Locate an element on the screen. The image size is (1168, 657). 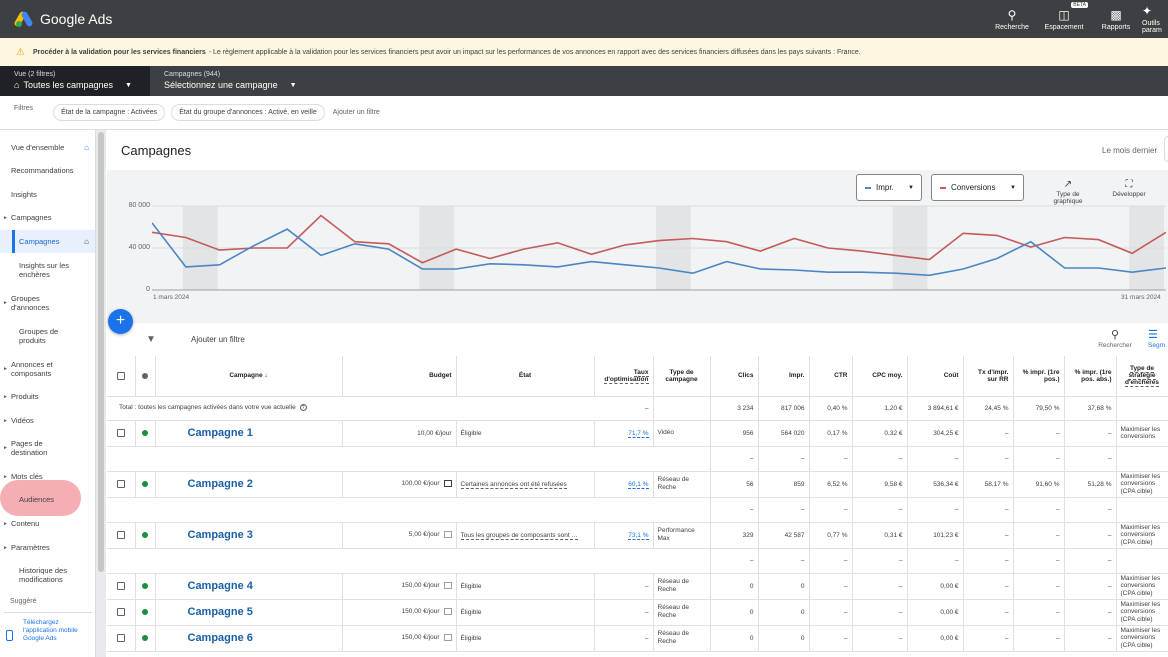
sidebar-item-settings: ► Paramètres is located at coordinates (47, 547).